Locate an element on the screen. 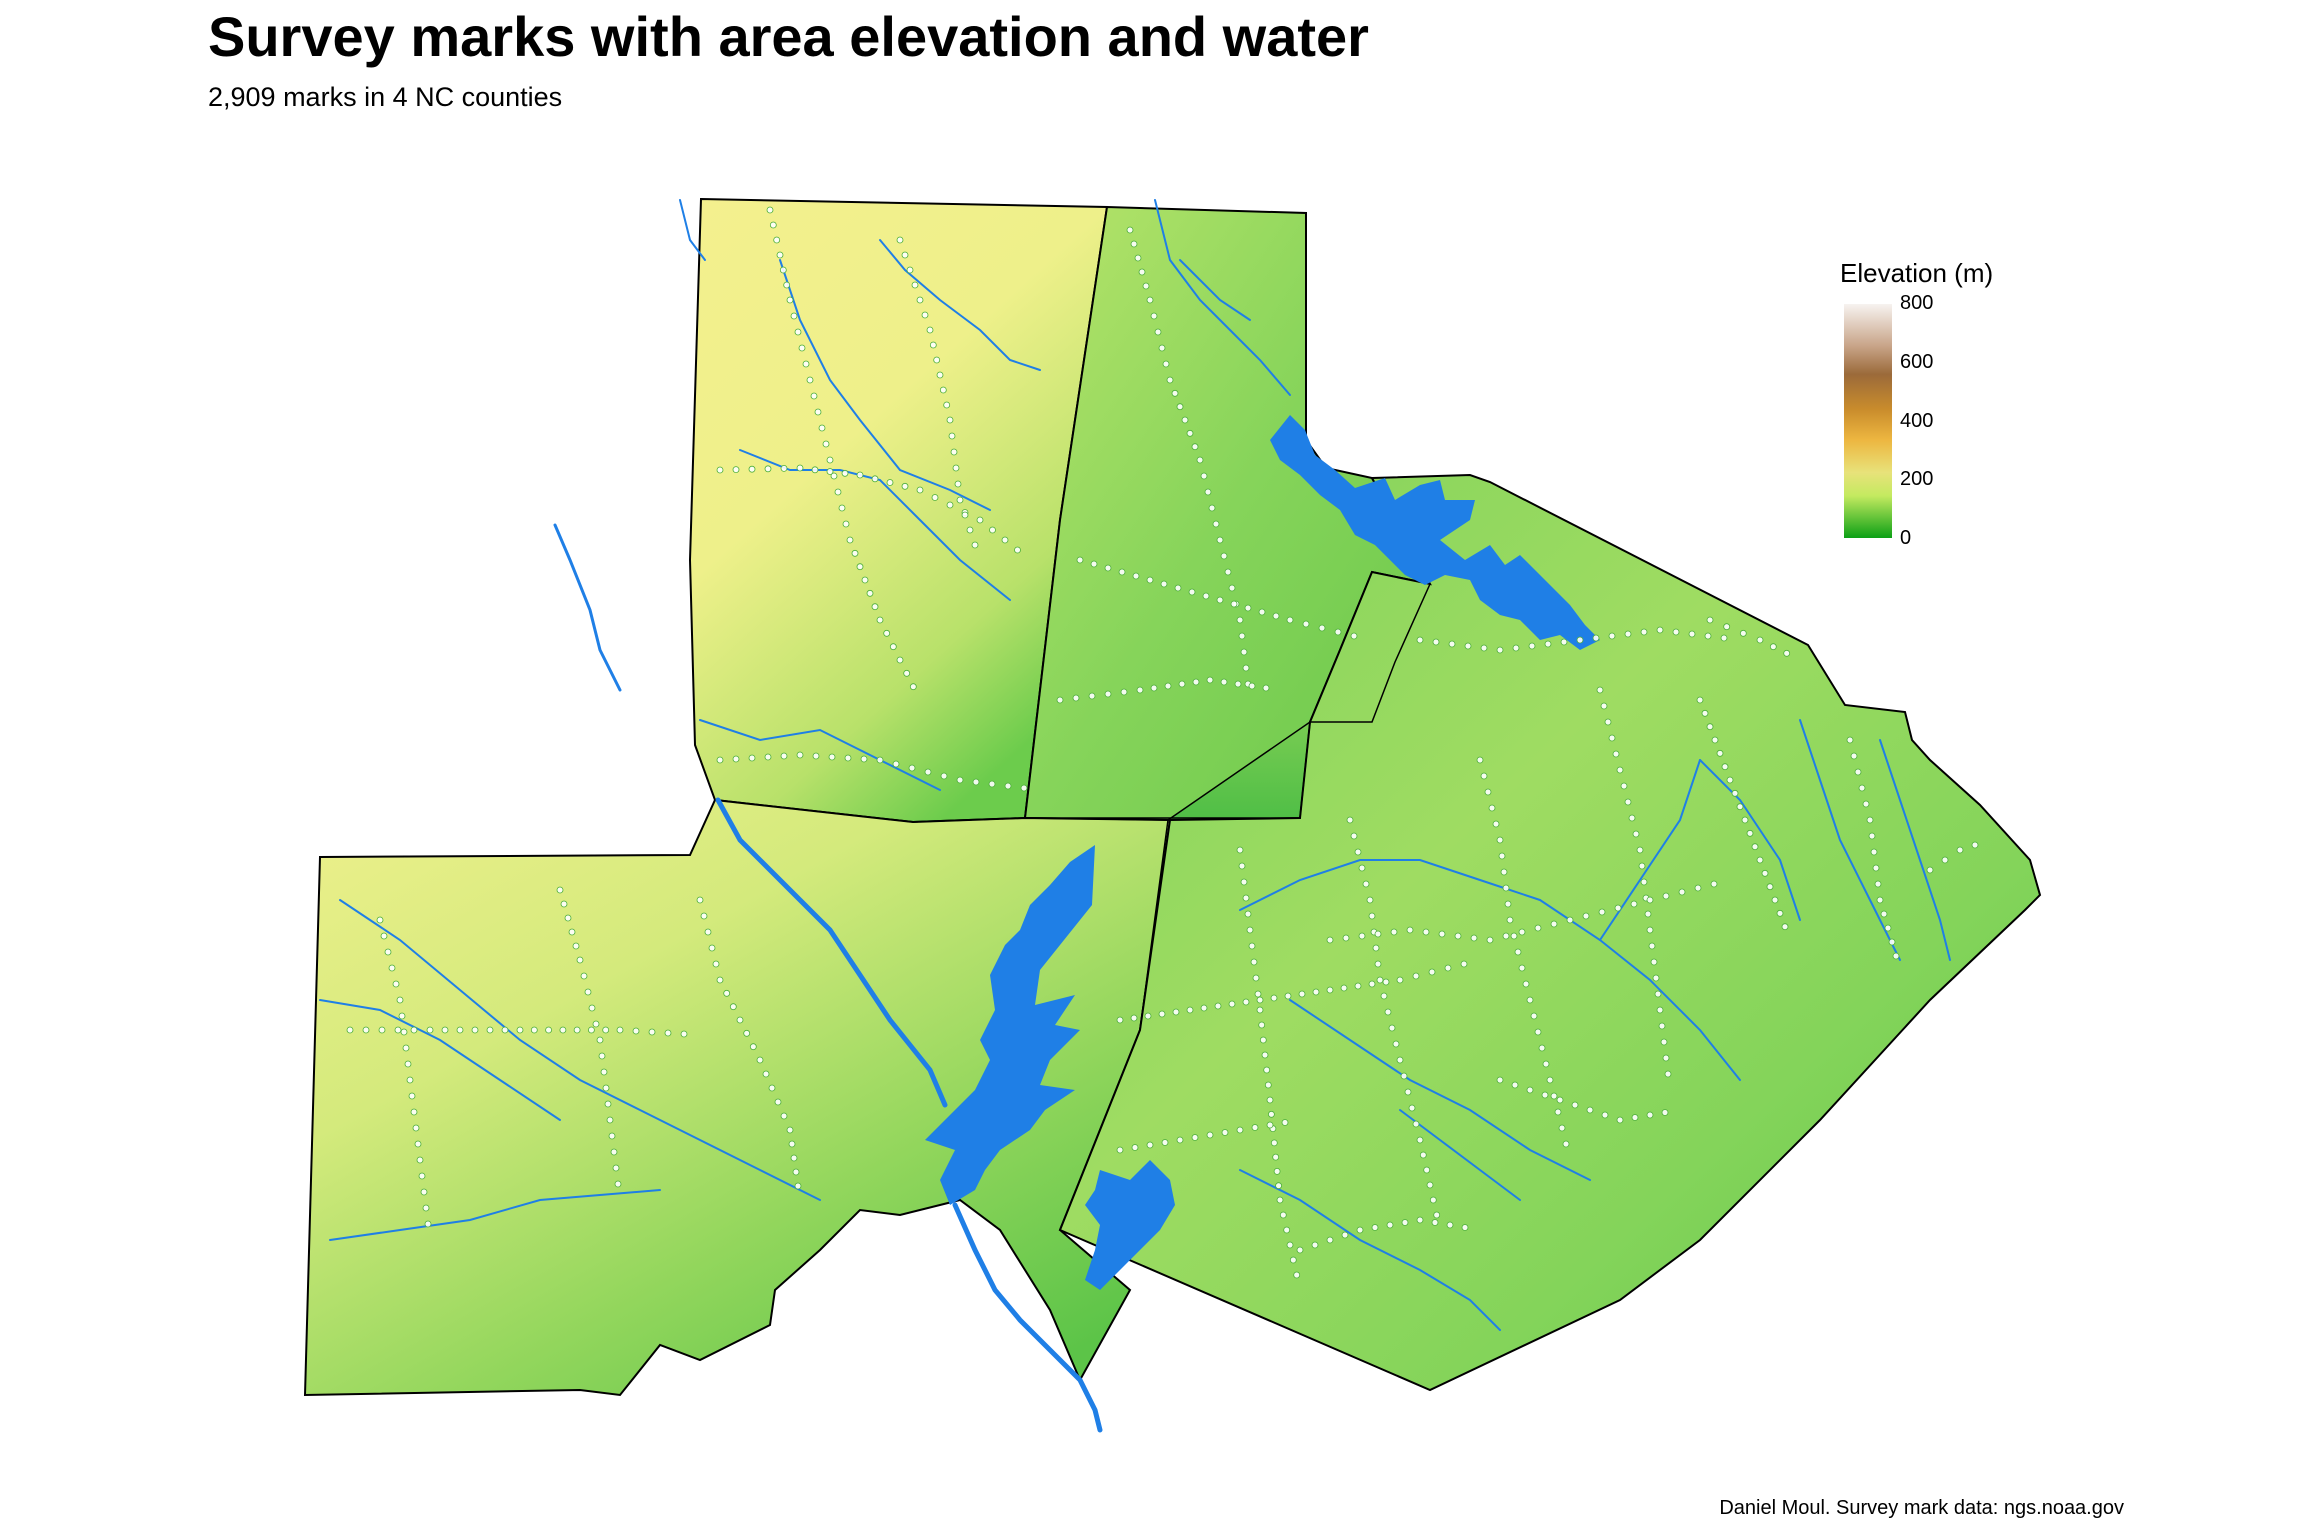 The width and height of the screenshot is (2304, 1536). legend-color-bar is located at coordinates (1868, 421).